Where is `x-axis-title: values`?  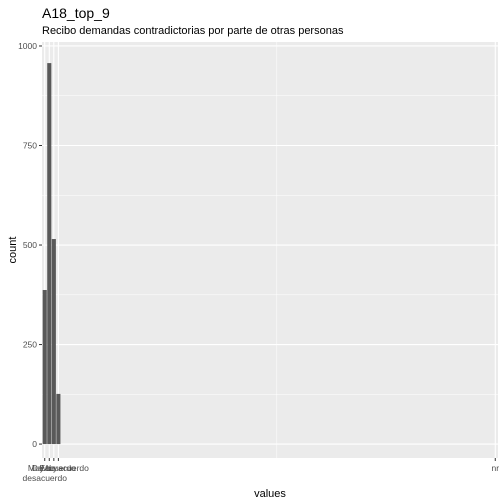 x-axis-title: values is located at coordinates (270, 494).